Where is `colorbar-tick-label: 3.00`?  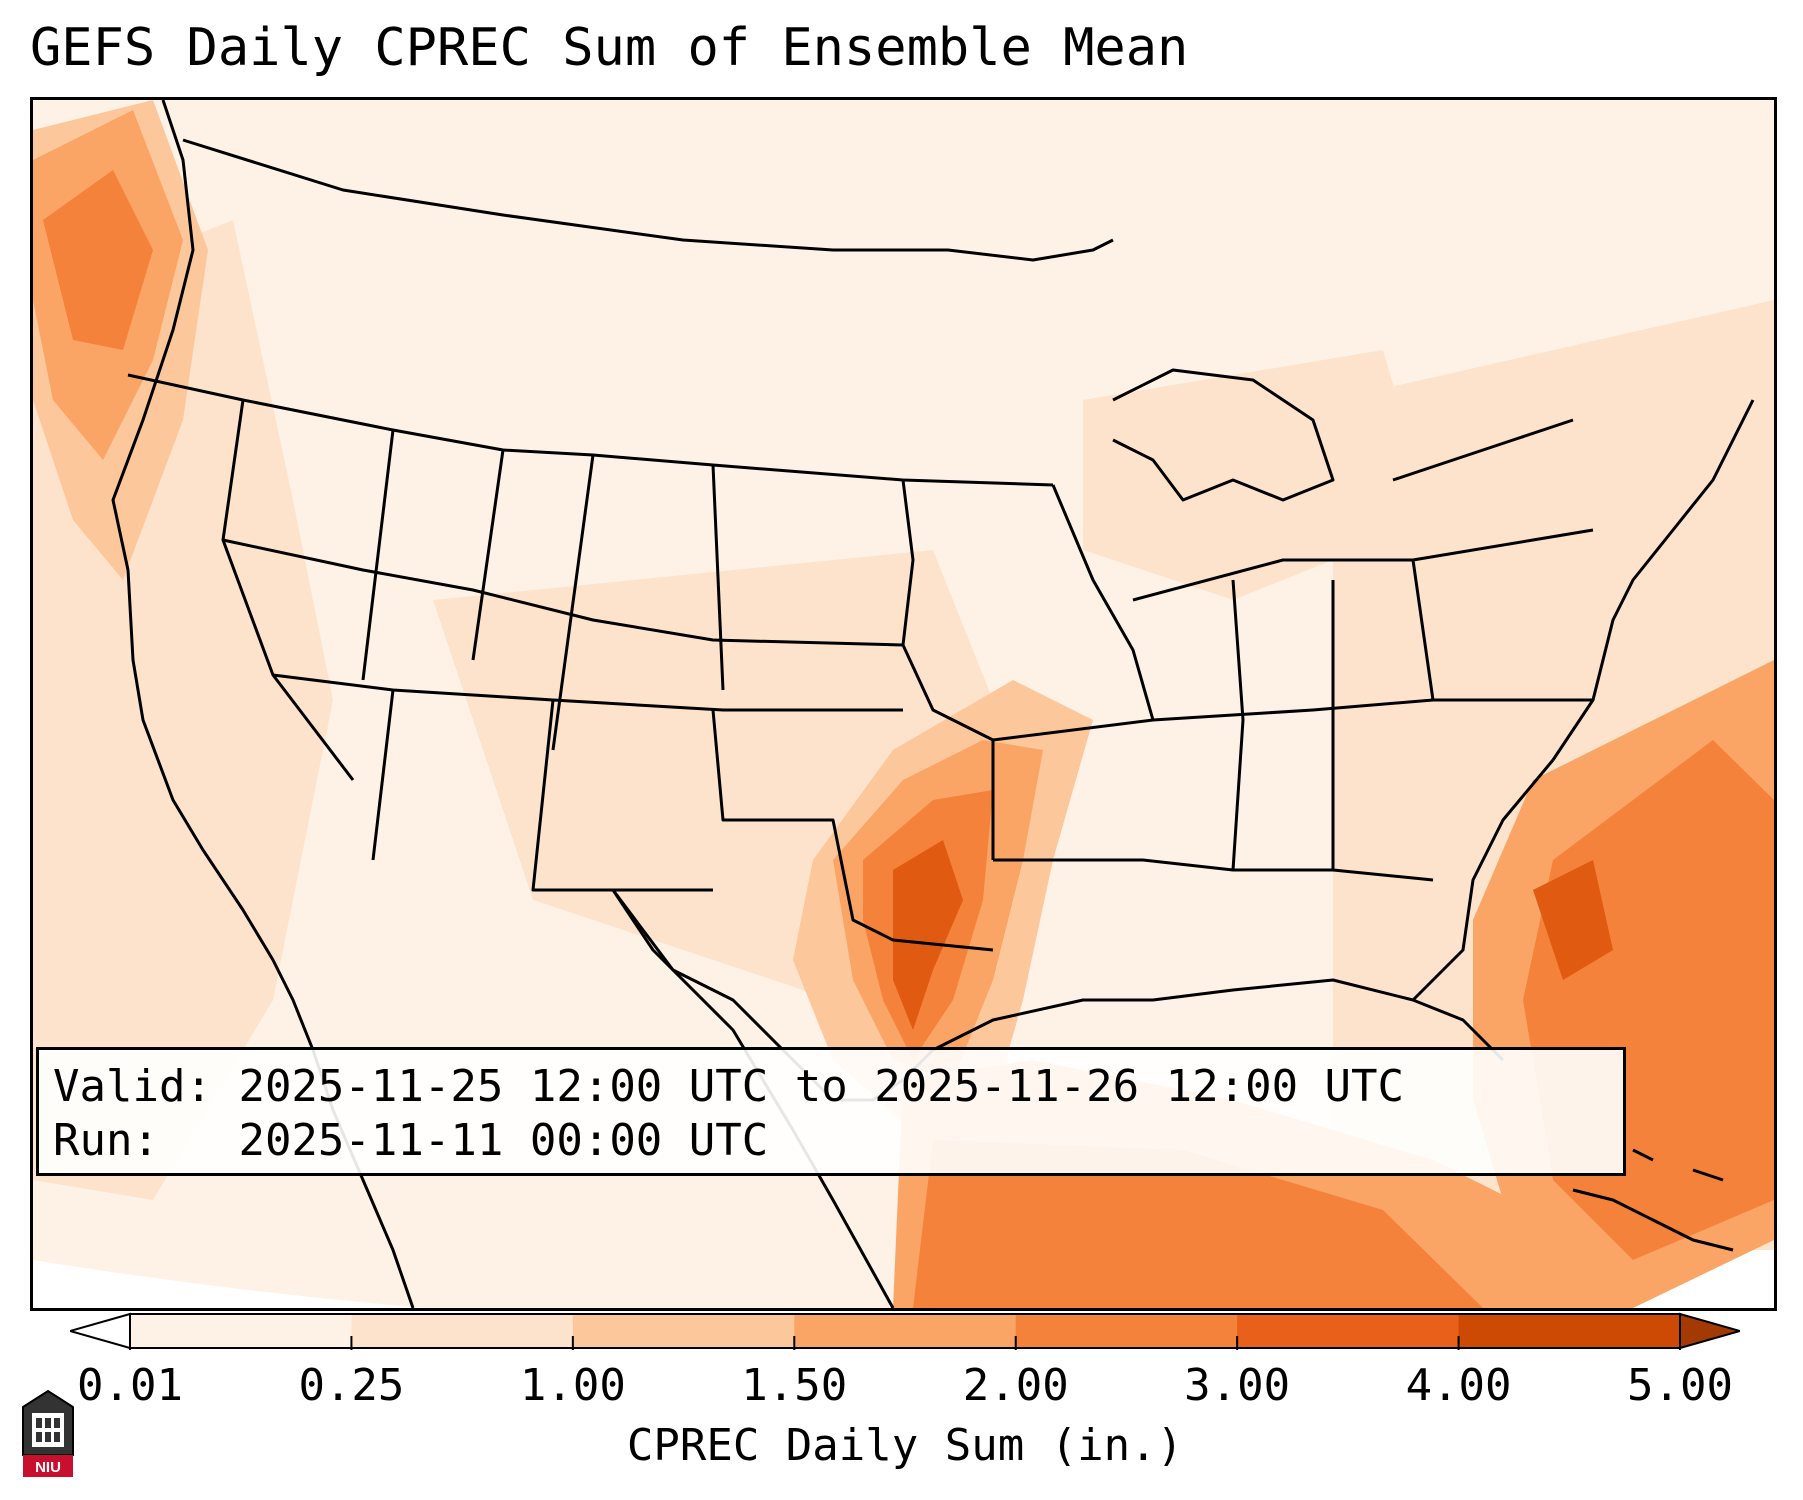
colorbar-tick-label: 3.00 is located at coordinates (1237, 1385).